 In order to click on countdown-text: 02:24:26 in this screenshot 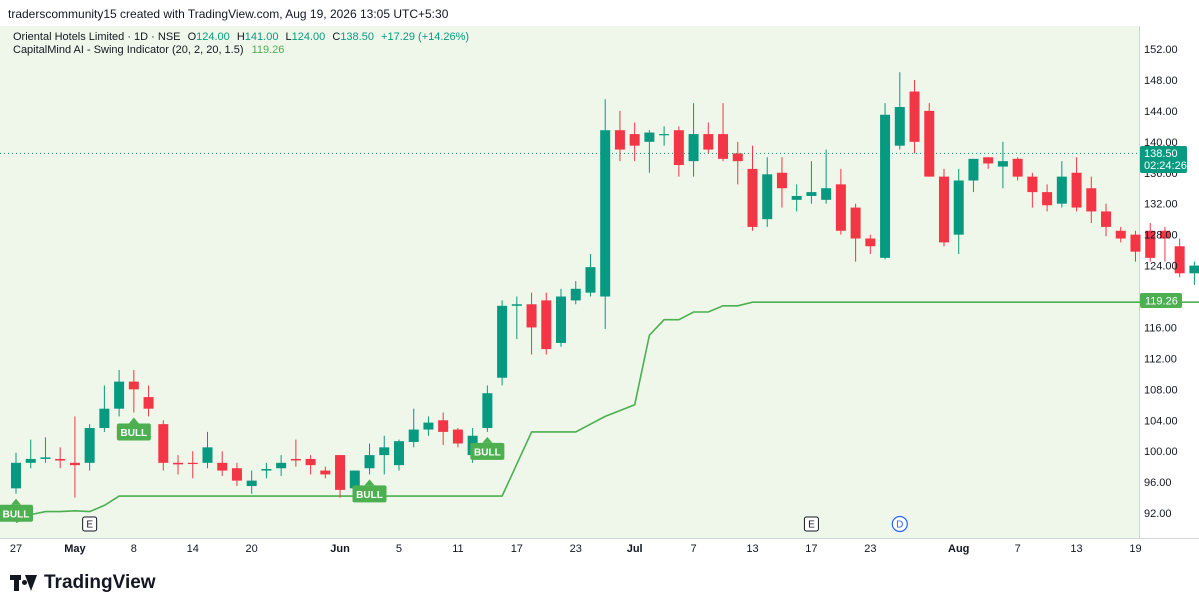, I will do `click(1165, 166)`.